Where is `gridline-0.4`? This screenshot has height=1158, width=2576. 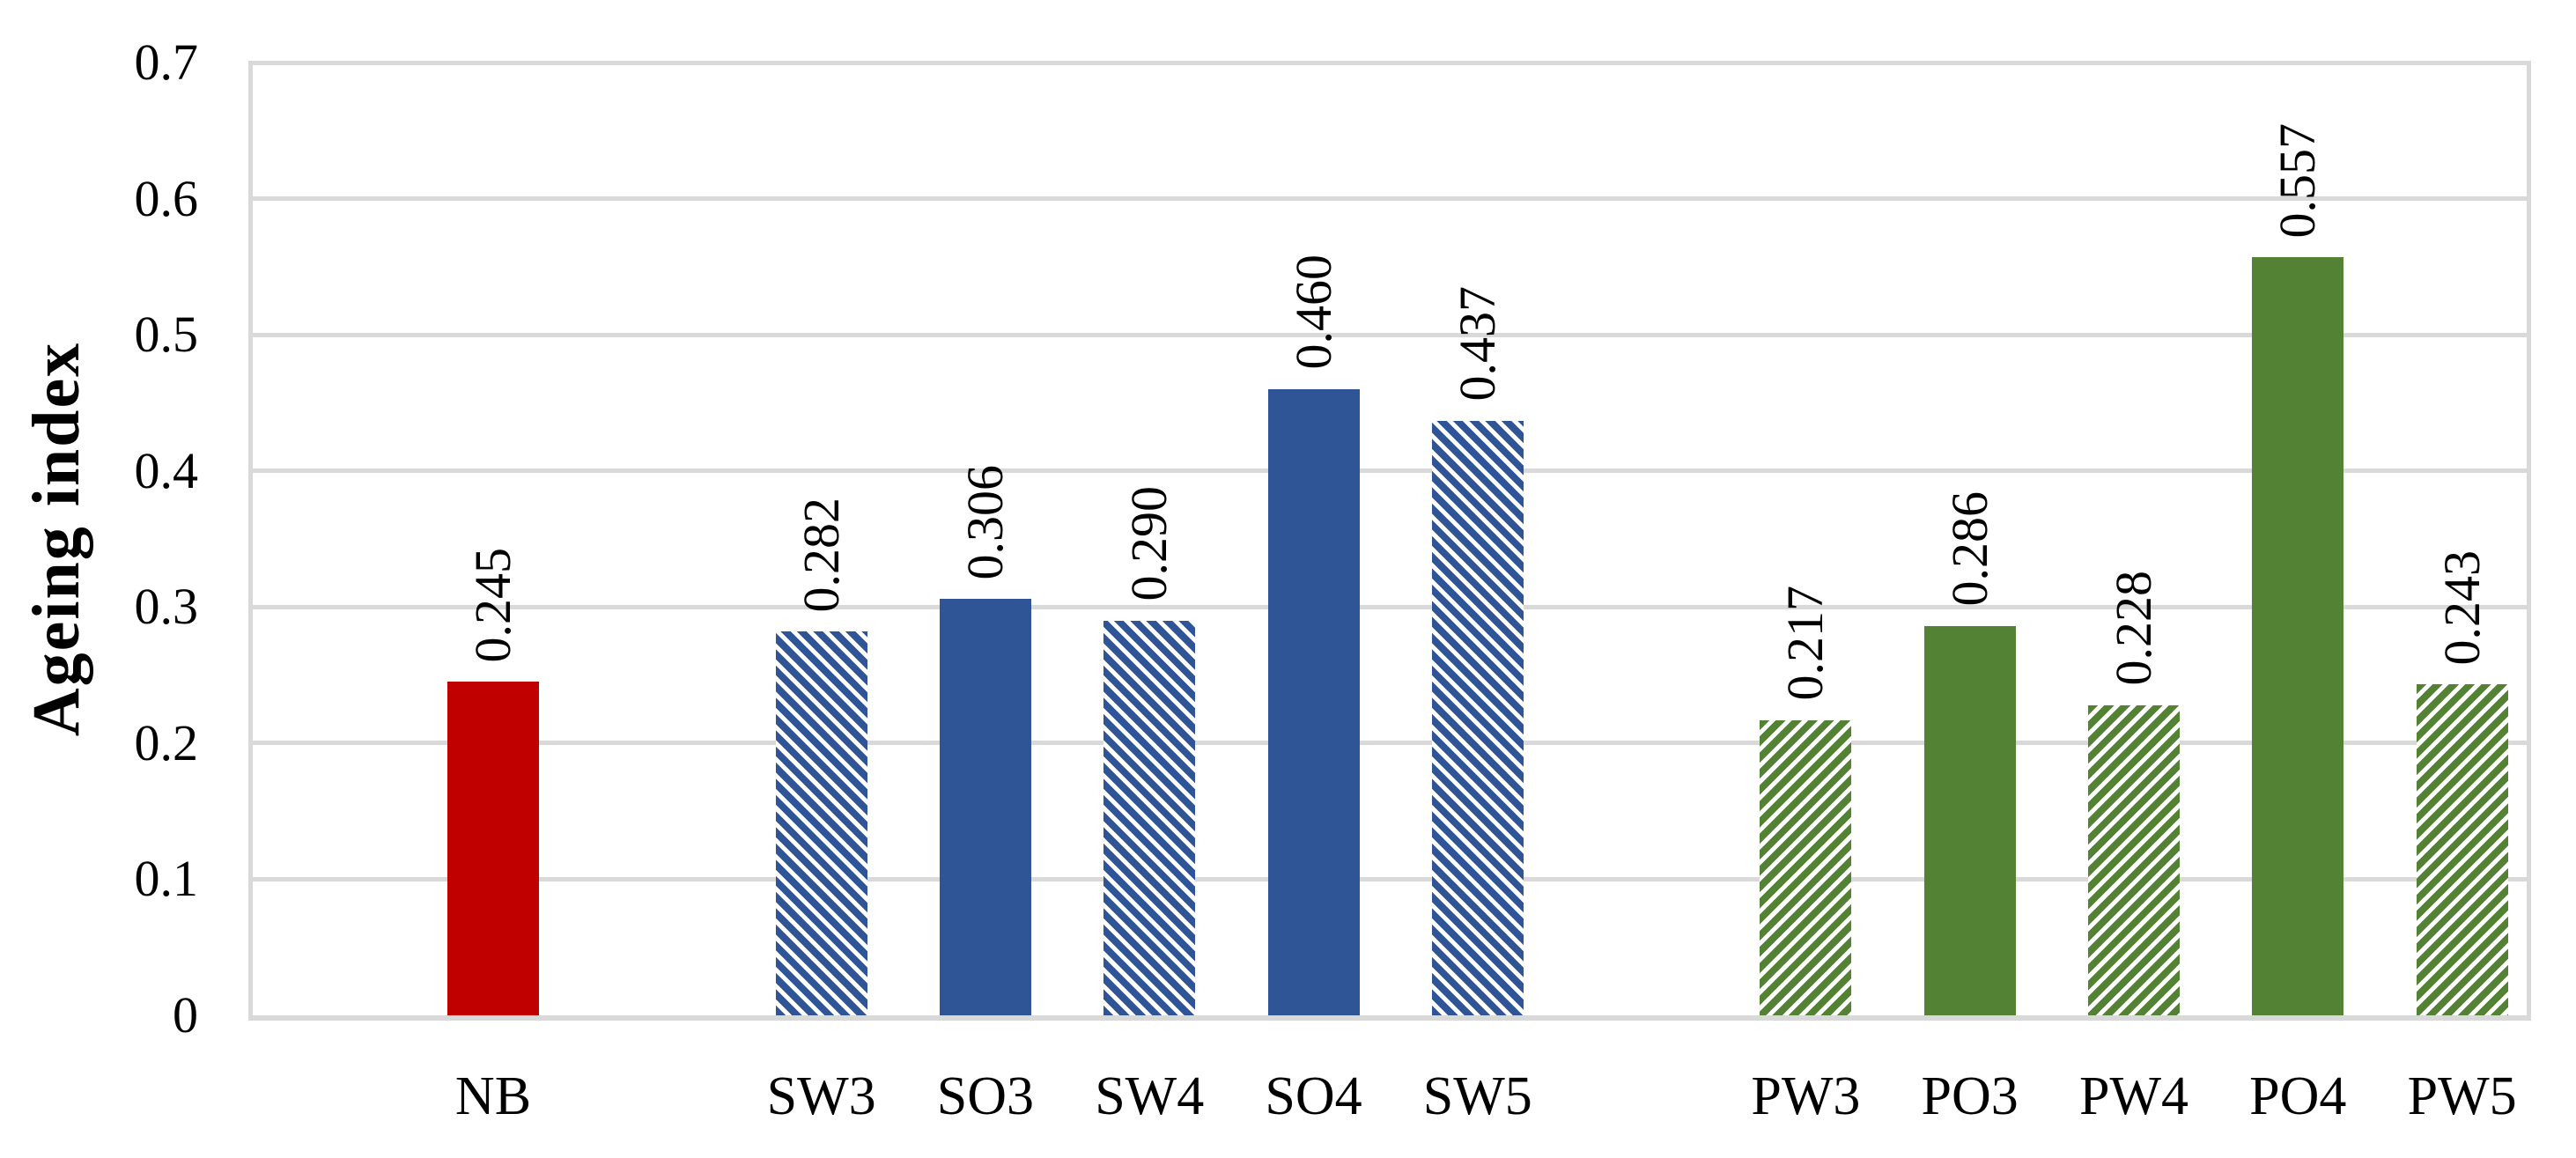
gridline-0.4 is located at coordinates (1389, 471).